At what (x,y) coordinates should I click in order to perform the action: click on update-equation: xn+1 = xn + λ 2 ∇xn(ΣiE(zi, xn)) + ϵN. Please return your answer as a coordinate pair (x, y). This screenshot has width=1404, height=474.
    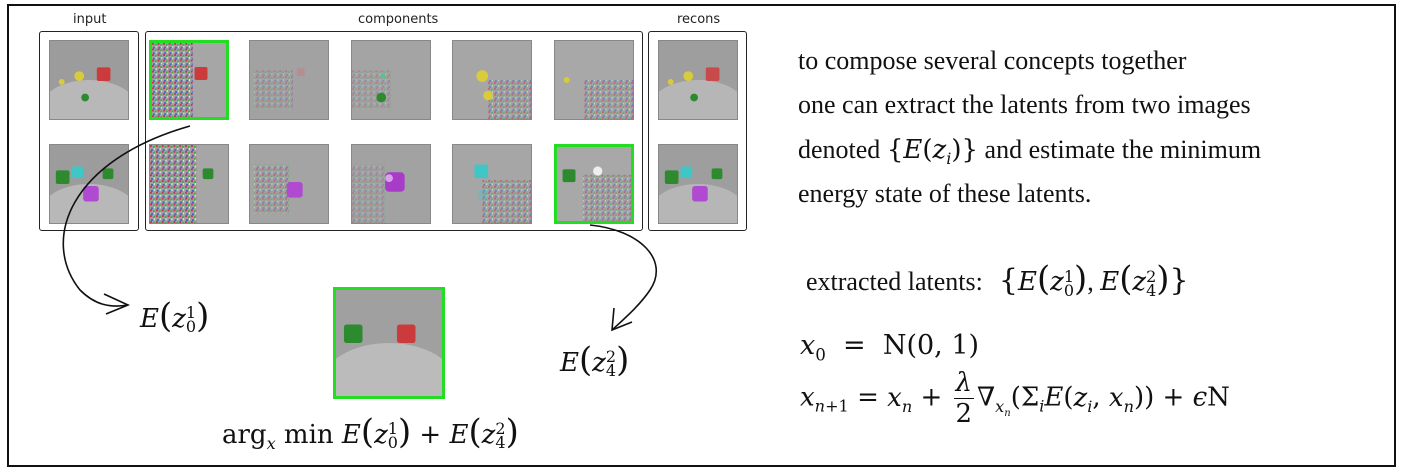
    Looking at the image, I should click on (1015, 398).